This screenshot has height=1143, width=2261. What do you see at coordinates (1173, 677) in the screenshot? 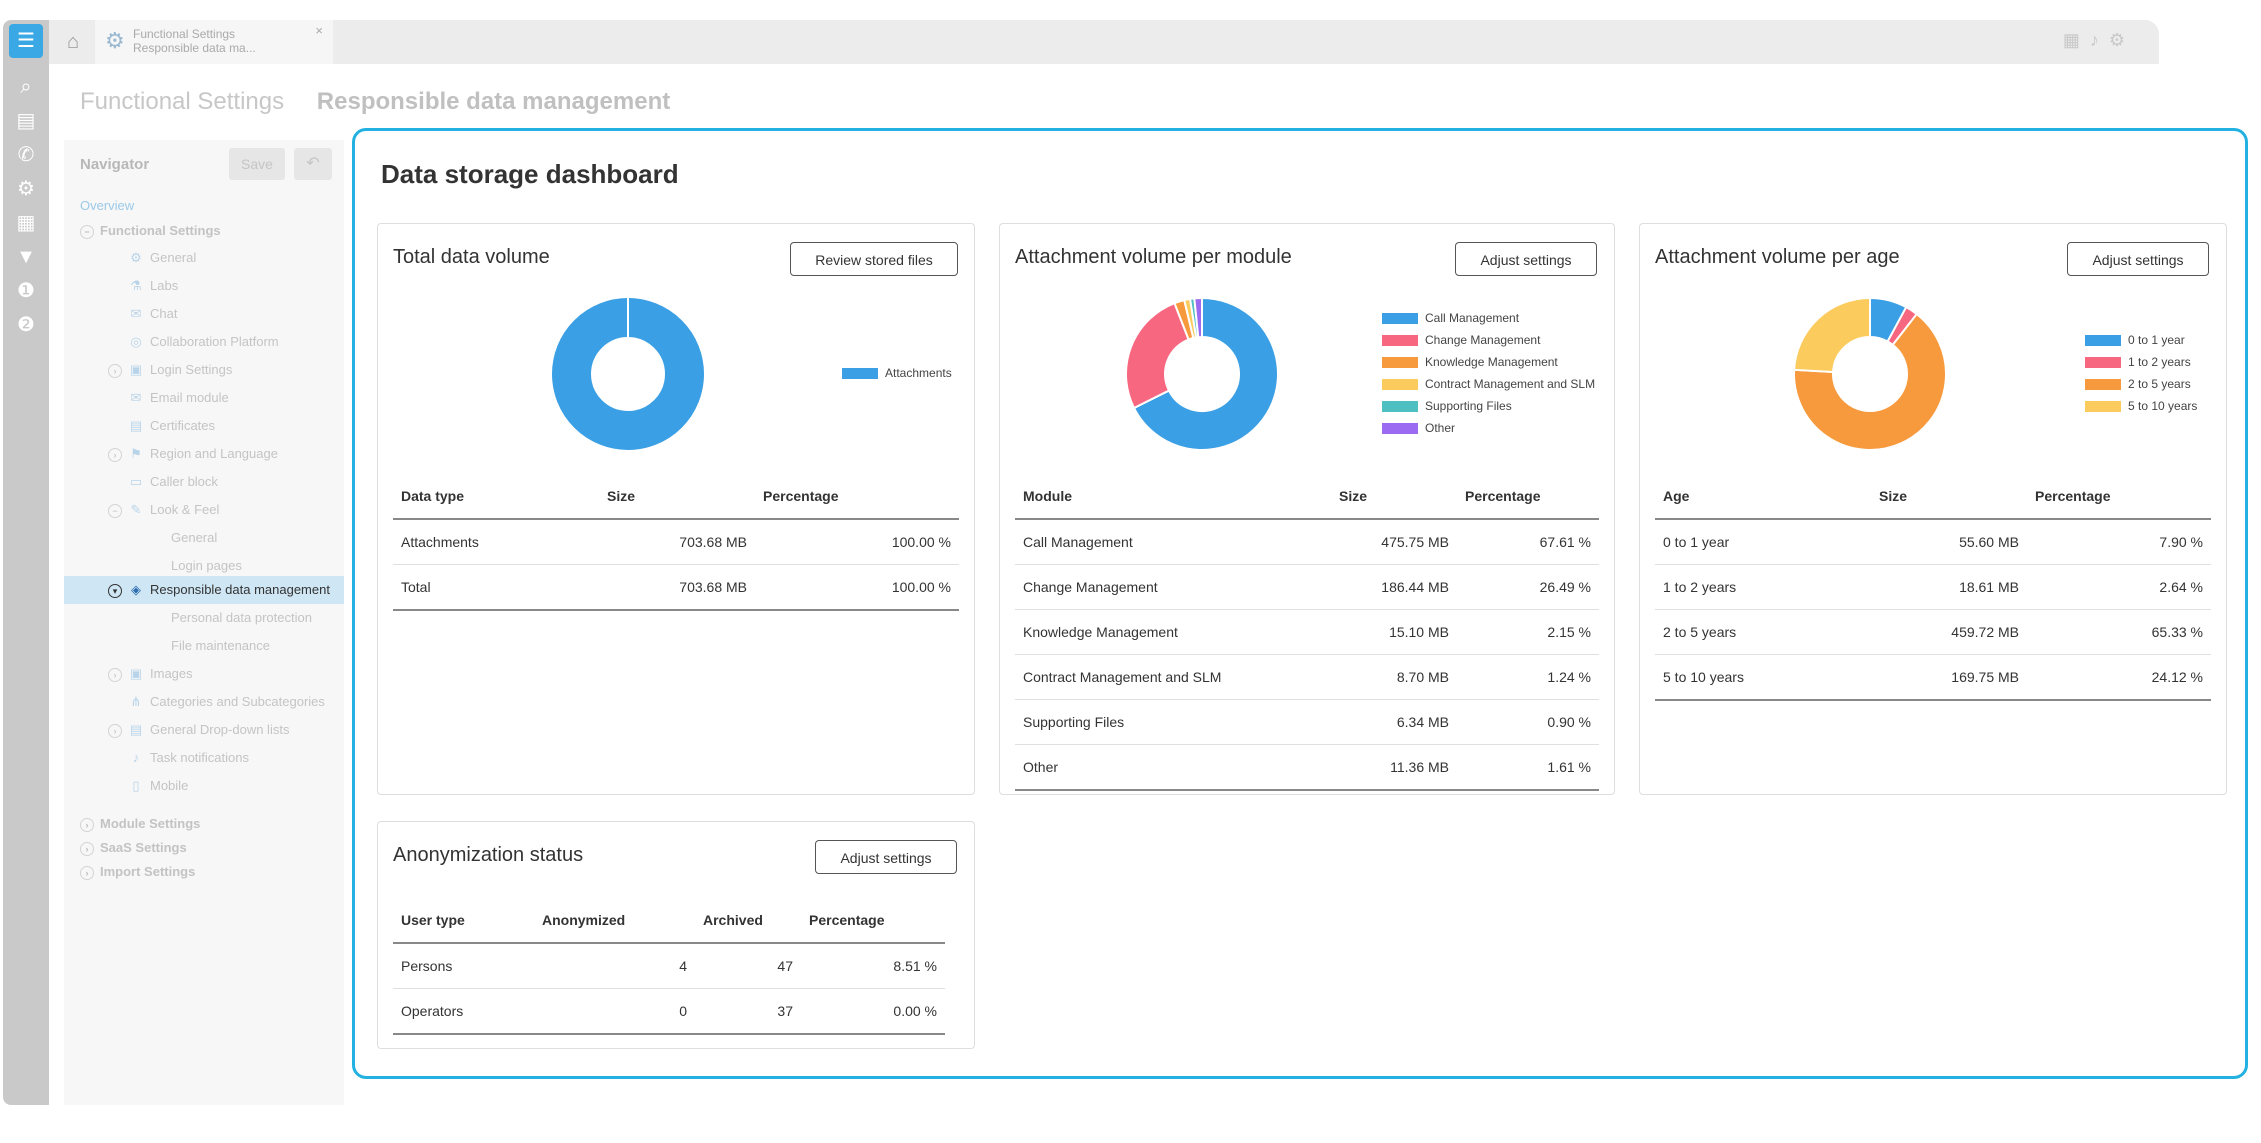
I see `cell: Contract Management and SLM` at bounding box center [1173, 677].